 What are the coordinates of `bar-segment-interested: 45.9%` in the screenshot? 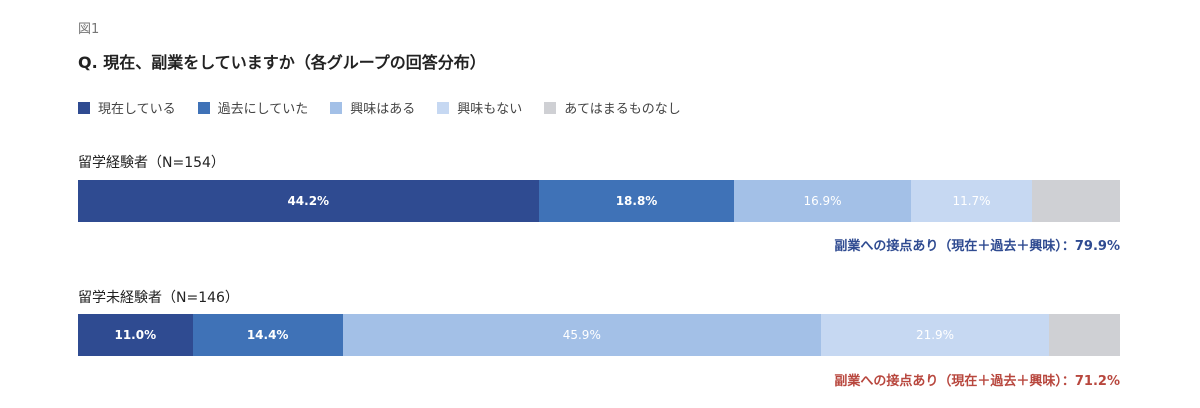 It's located at (581, 335).